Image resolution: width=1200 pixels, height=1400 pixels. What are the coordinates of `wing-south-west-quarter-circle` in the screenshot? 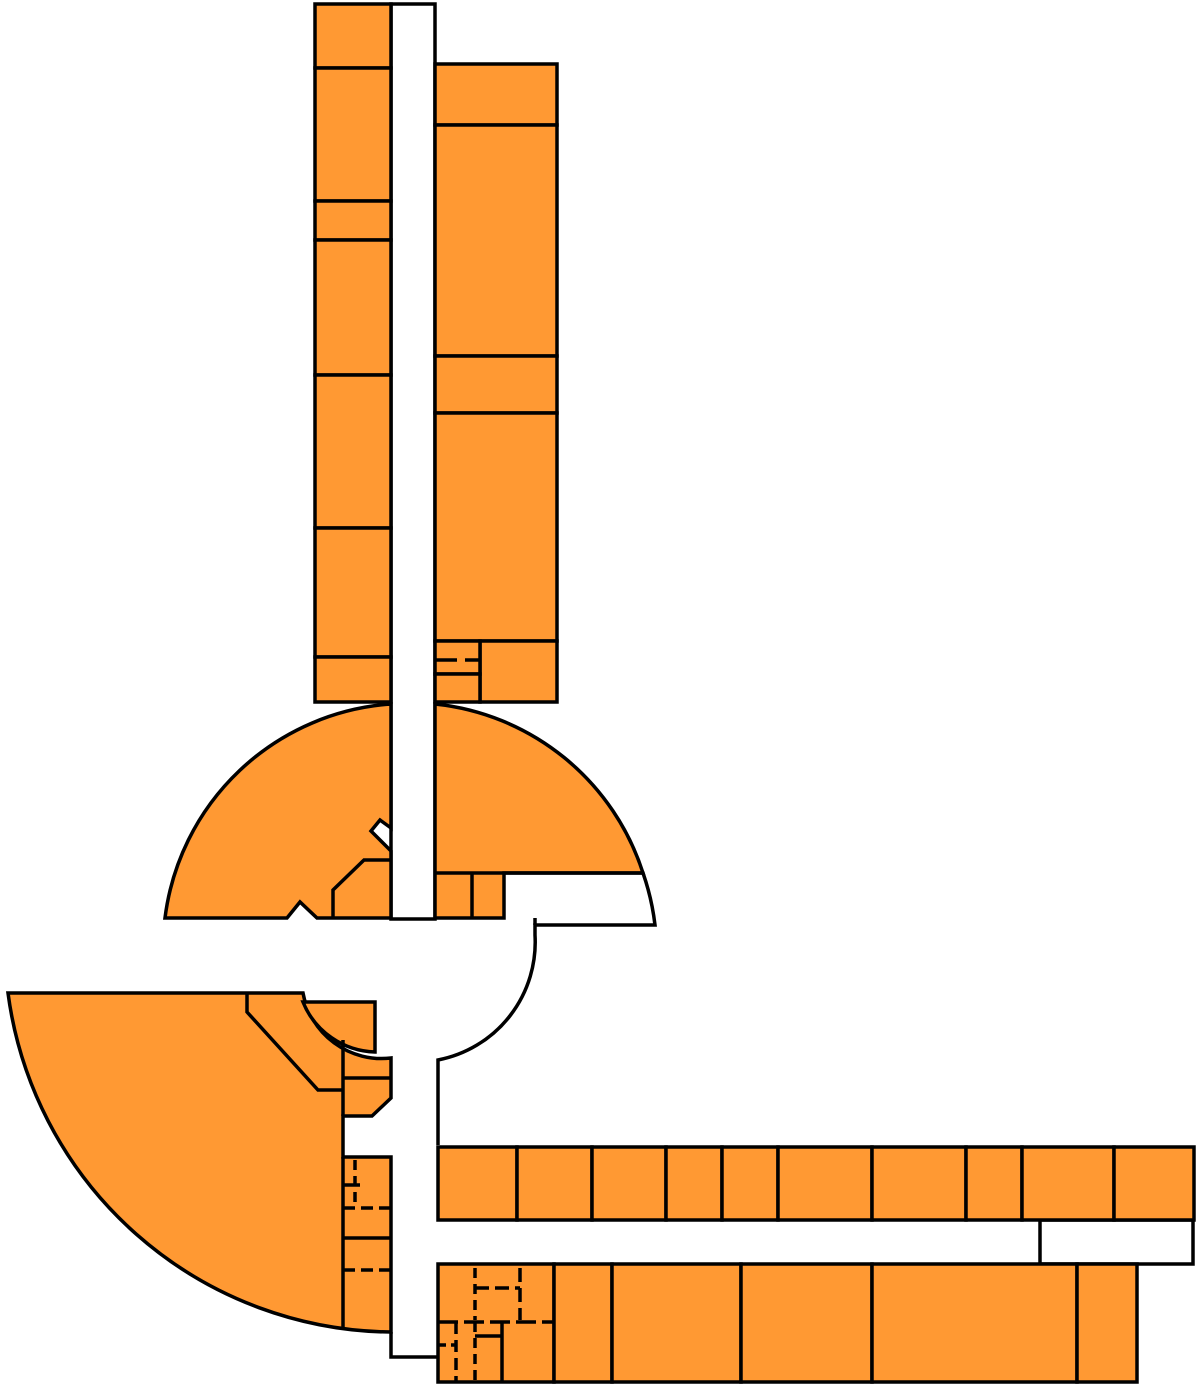 It's located at (222, 1175).